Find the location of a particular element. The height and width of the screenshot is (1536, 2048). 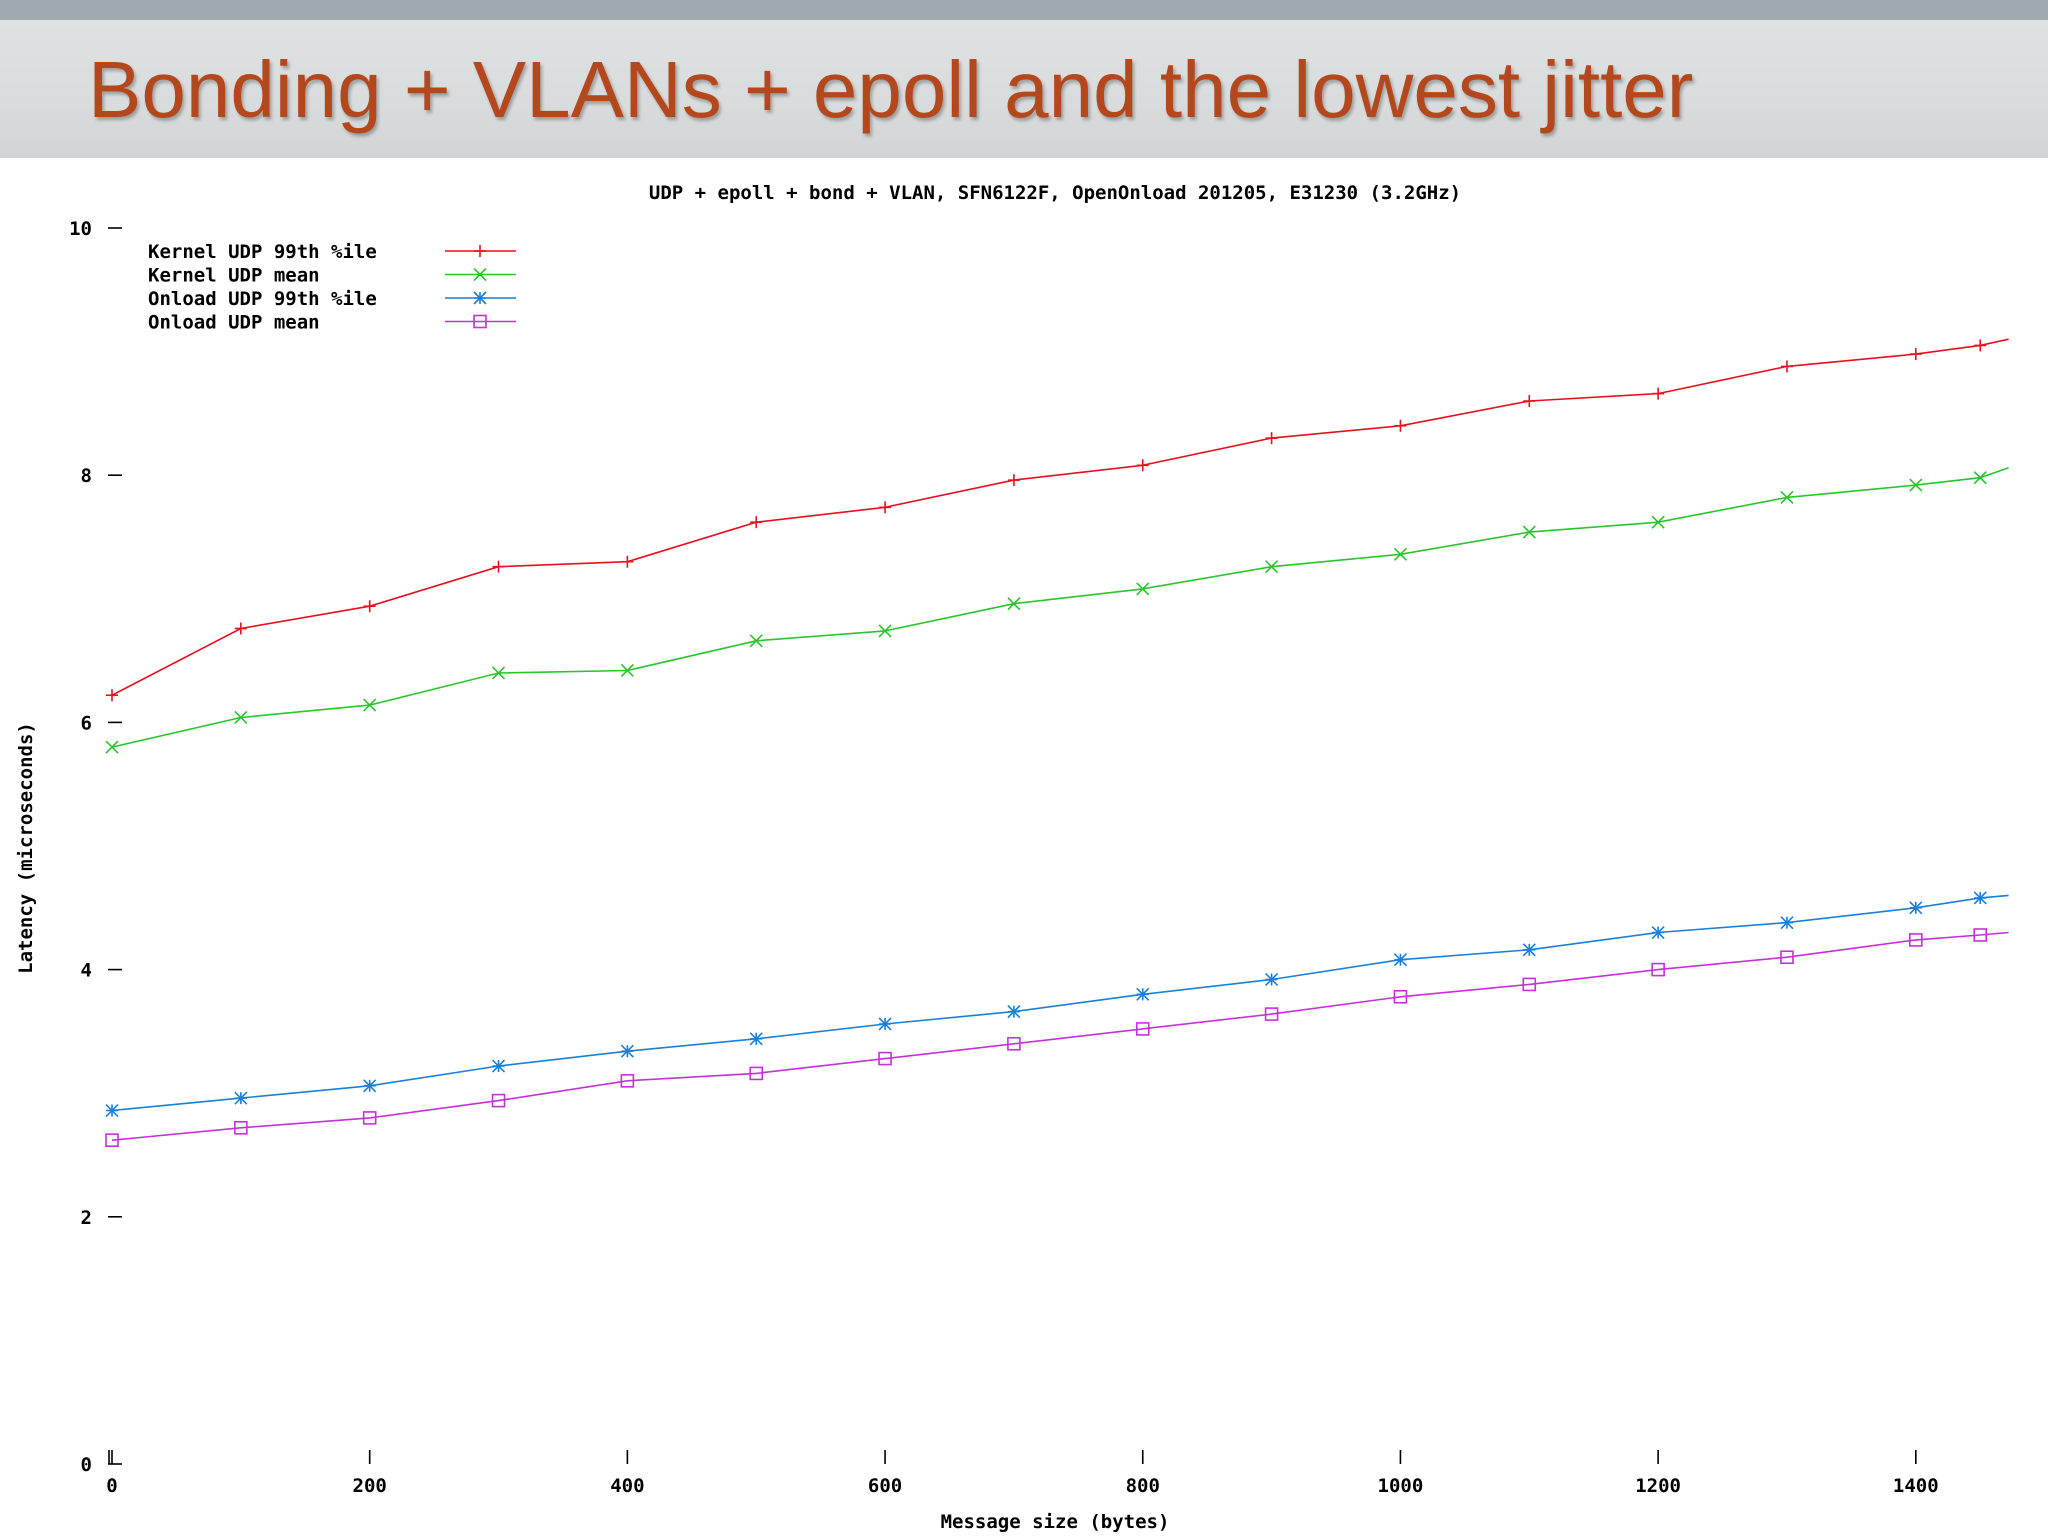

x-tick-label: 1200 is located at coordinates (1658, 1486).